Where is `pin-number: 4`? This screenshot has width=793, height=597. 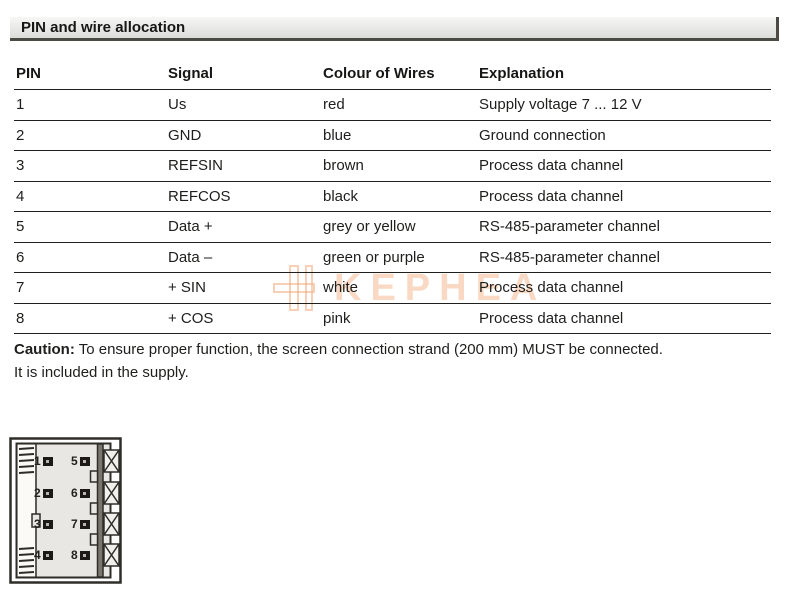
pin-number: 4 is located at coordinates (37, 555).